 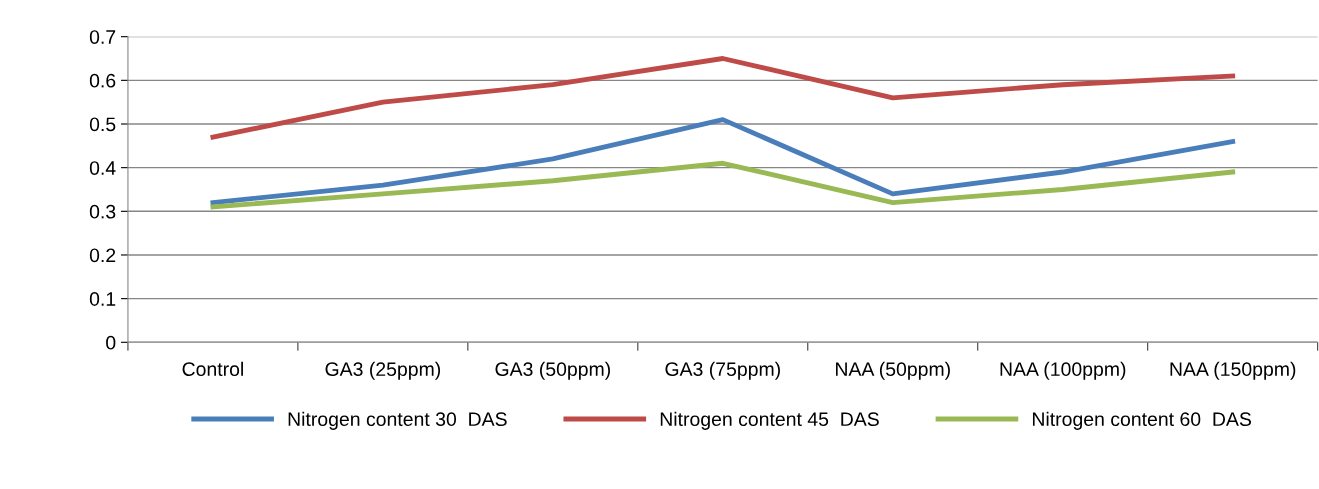 I want to click on y-tick-label: 0.7, so click(x=102, y=37).